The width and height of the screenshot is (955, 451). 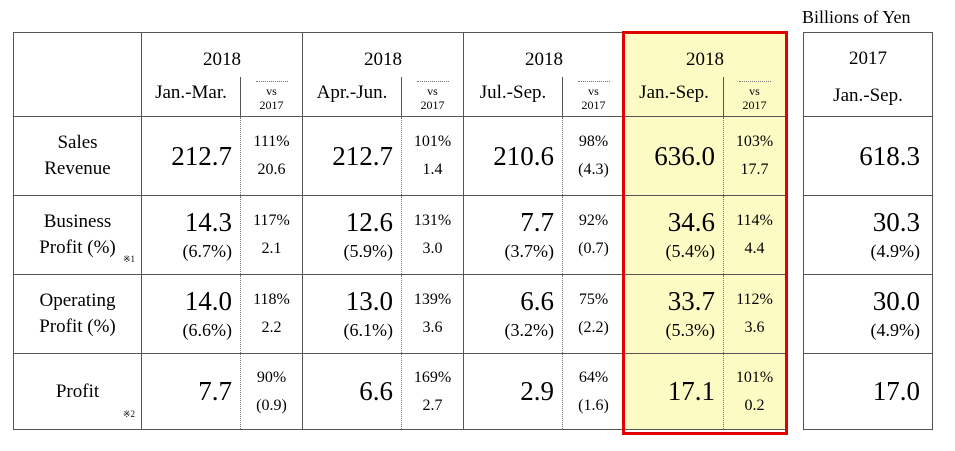 I want to click on row-label: Profit ※2, so click(x=77, y=391).